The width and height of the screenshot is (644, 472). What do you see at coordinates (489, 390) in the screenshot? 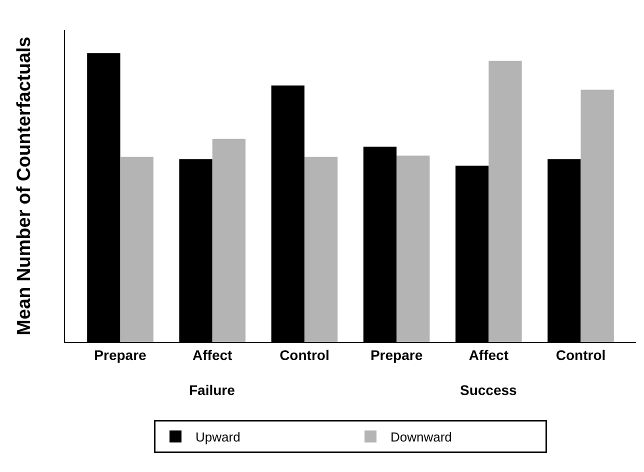
I see `text: Success` at bounding box center [489, 390].